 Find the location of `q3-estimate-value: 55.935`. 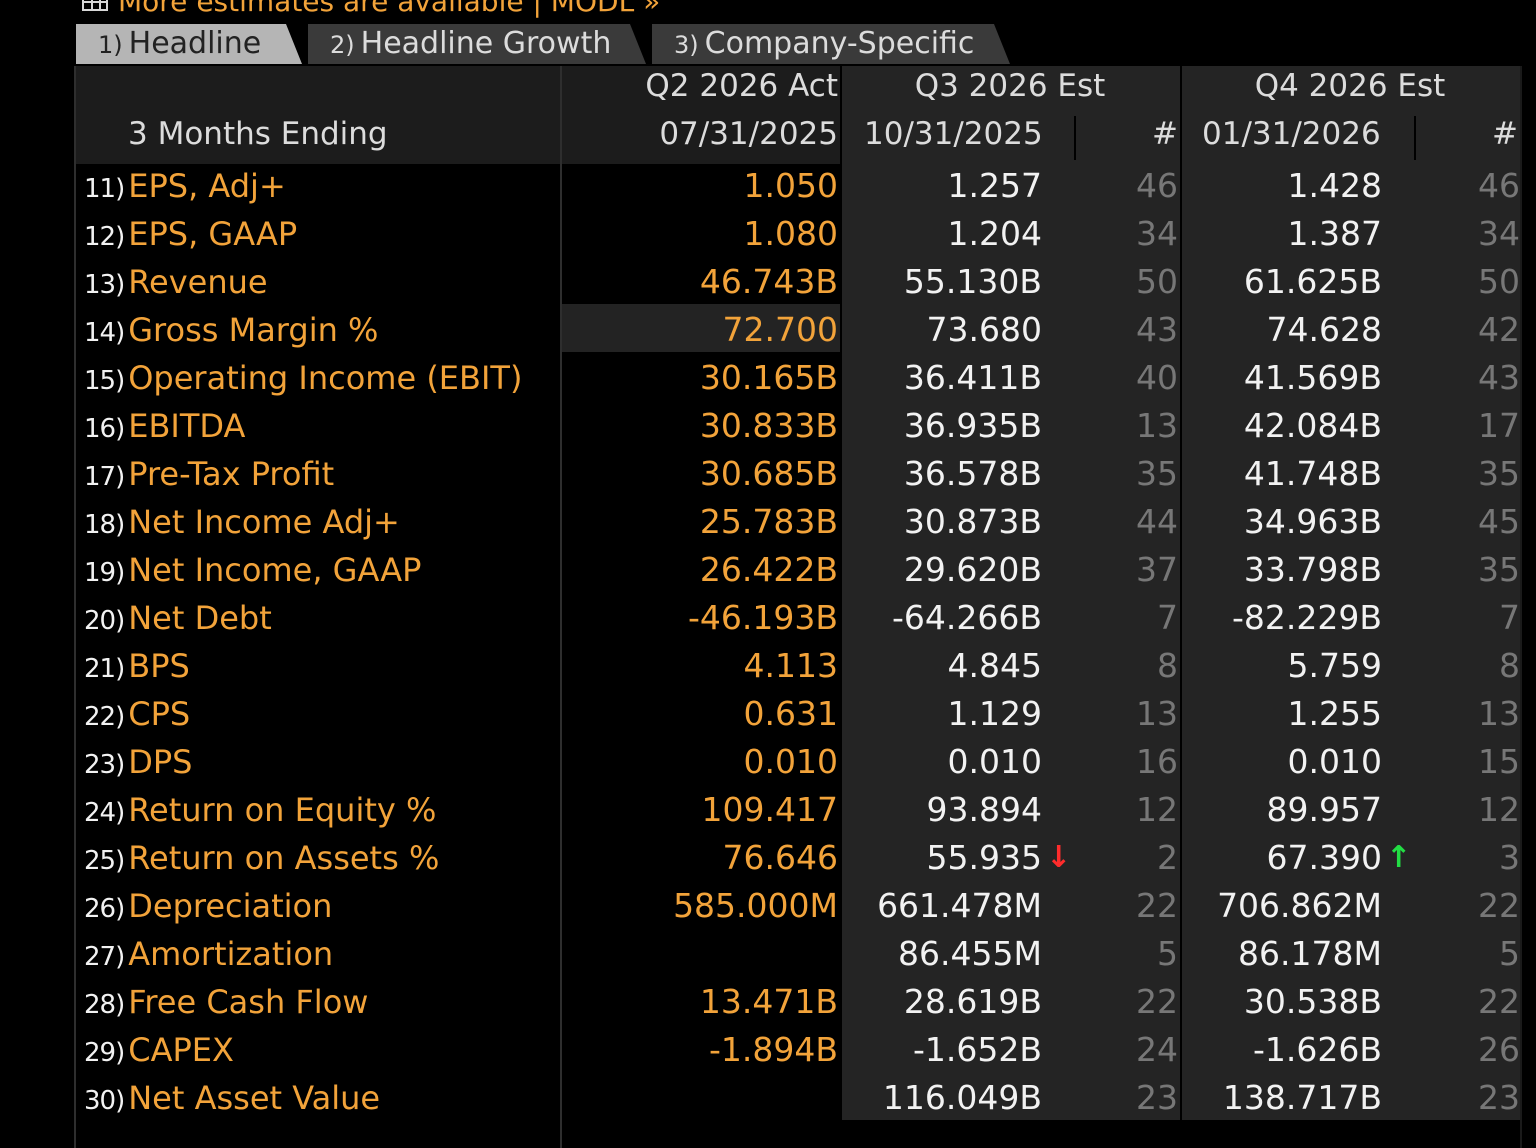

q3-estimate-value: 55.935 is located at coordinates (984, 857).